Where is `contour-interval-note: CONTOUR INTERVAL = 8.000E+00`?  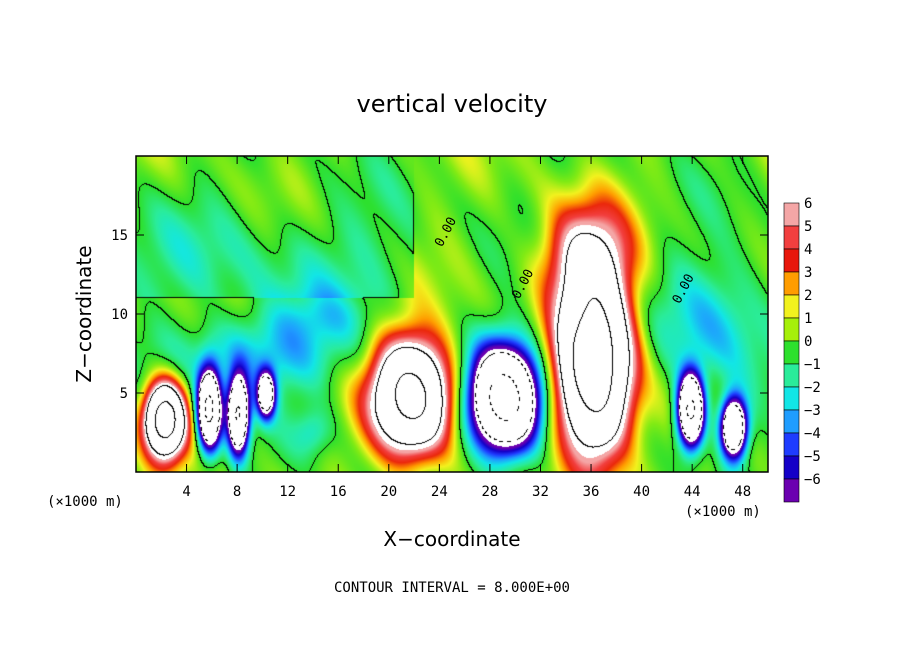 contour-interval-note: CONTOUR INTERVAL = 8.000E+00 is located at coordinates (452, 588).